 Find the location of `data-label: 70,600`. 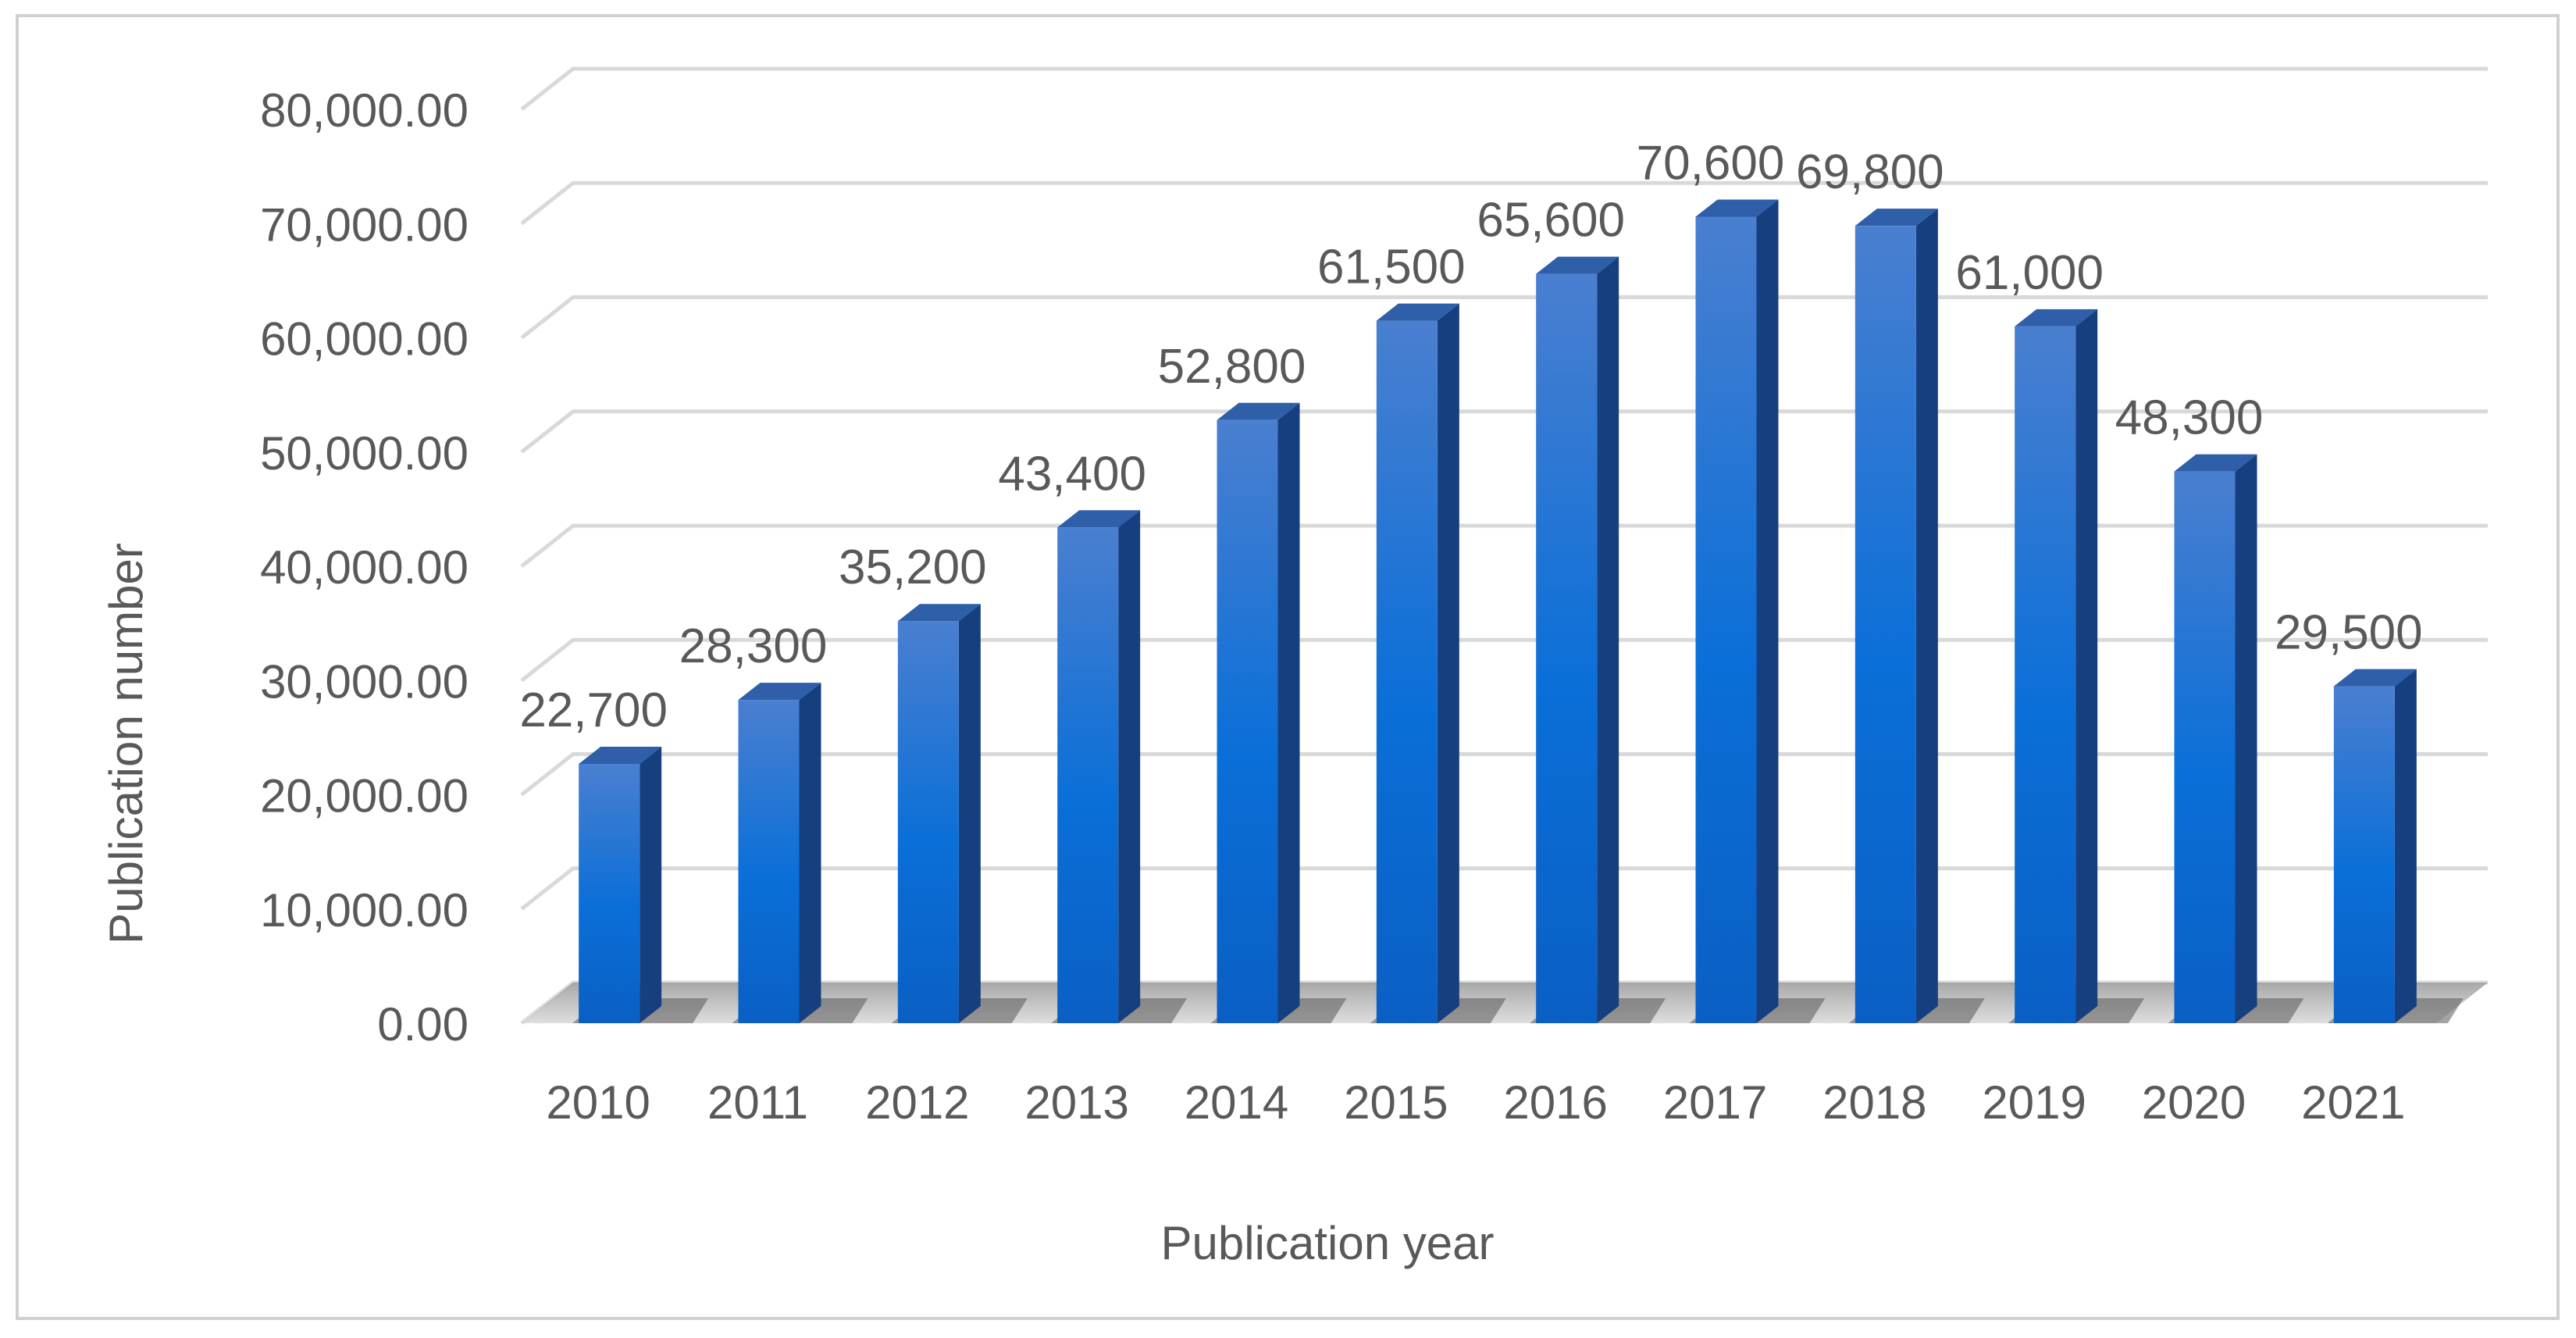

data-label: 70,600 is located at coordinates (1711, 163).